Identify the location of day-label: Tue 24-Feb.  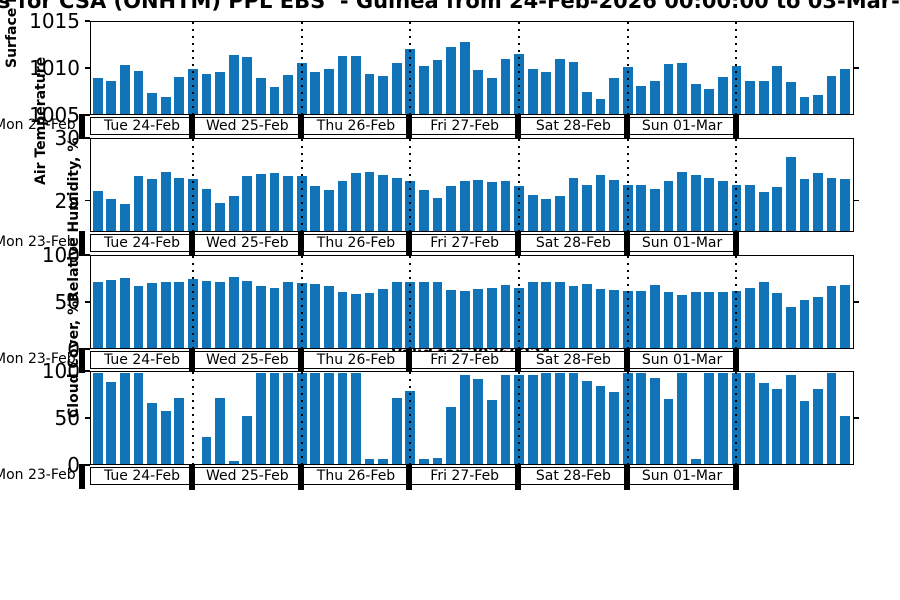
(142, 360).